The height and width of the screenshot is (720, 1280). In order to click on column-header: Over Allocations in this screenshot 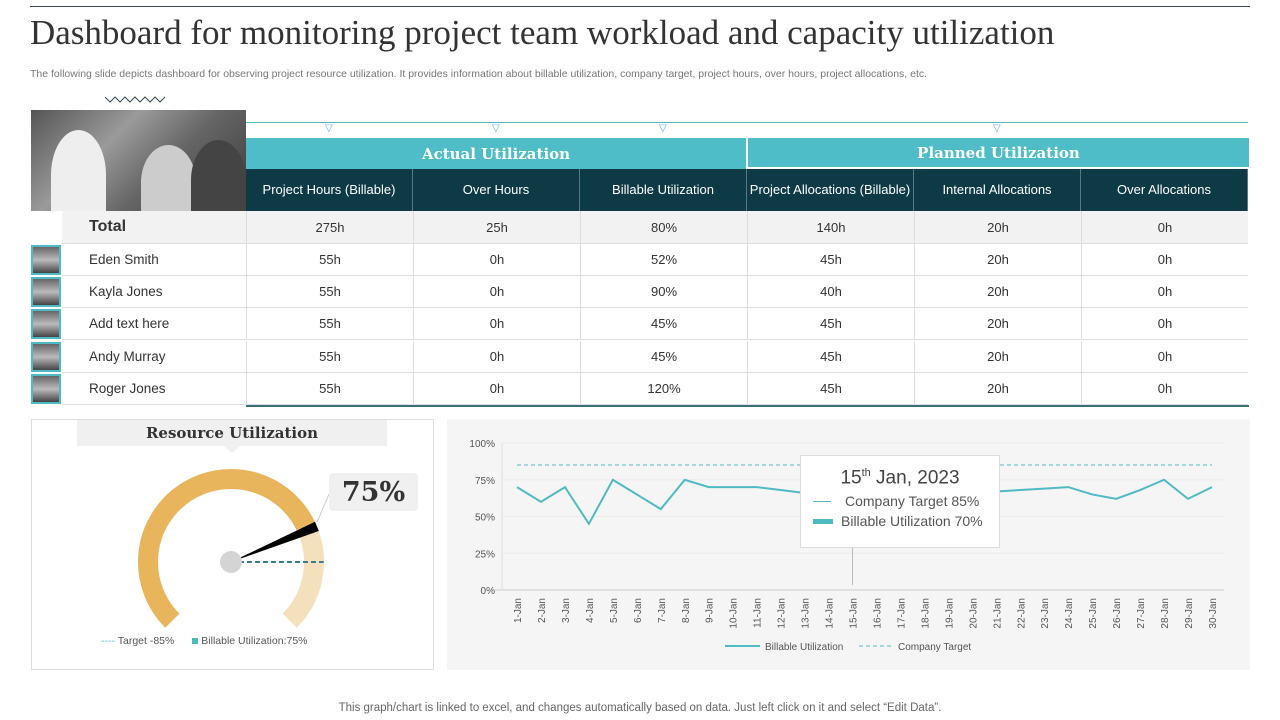, I will do `click(1164, 190)`.